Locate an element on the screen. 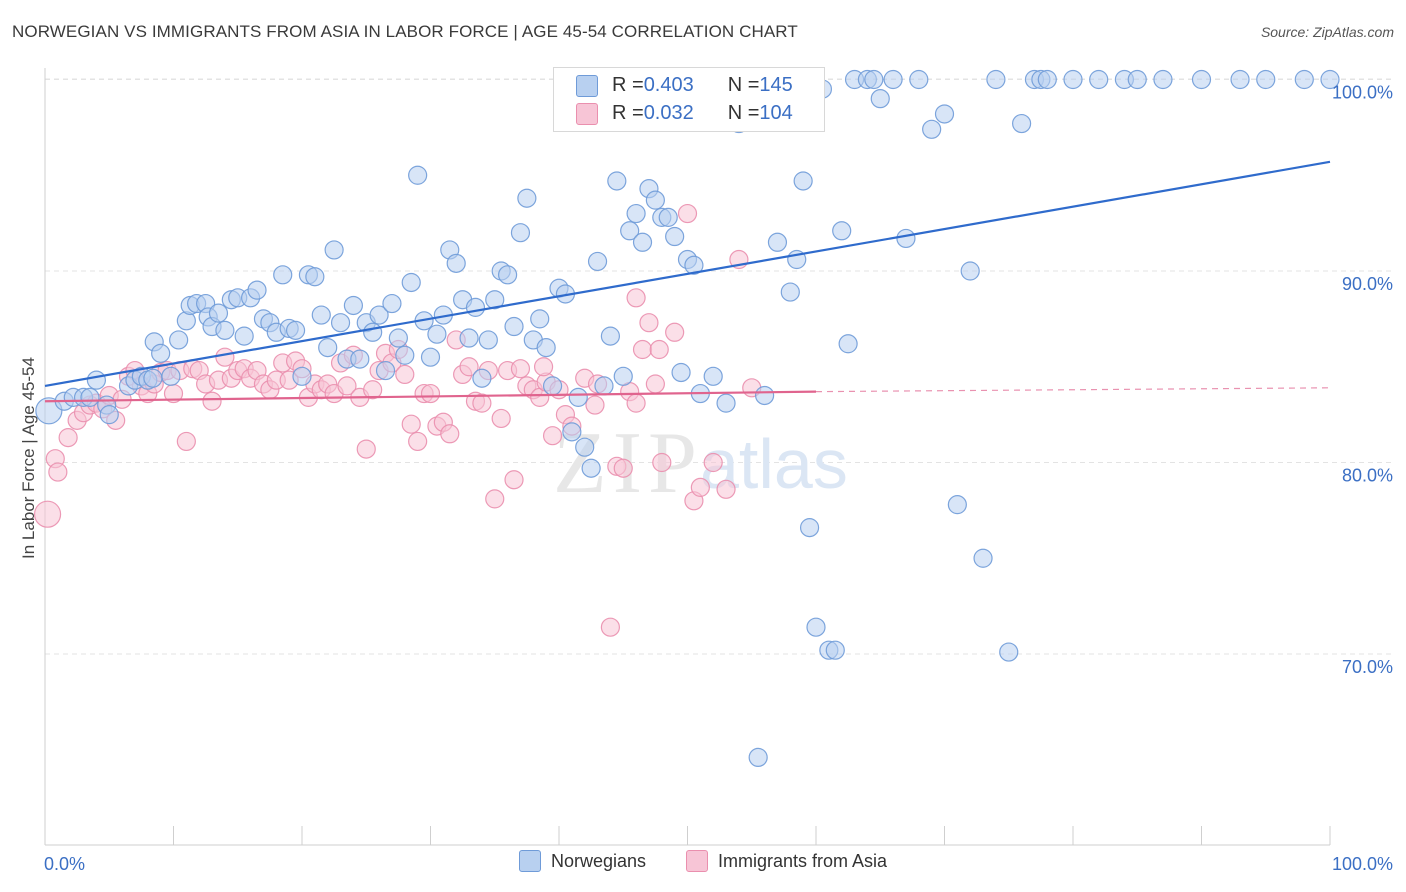 Image resolution: width=1406 pixels, height=892 pixels. asia-swatch is located at coordinates (587, 113).